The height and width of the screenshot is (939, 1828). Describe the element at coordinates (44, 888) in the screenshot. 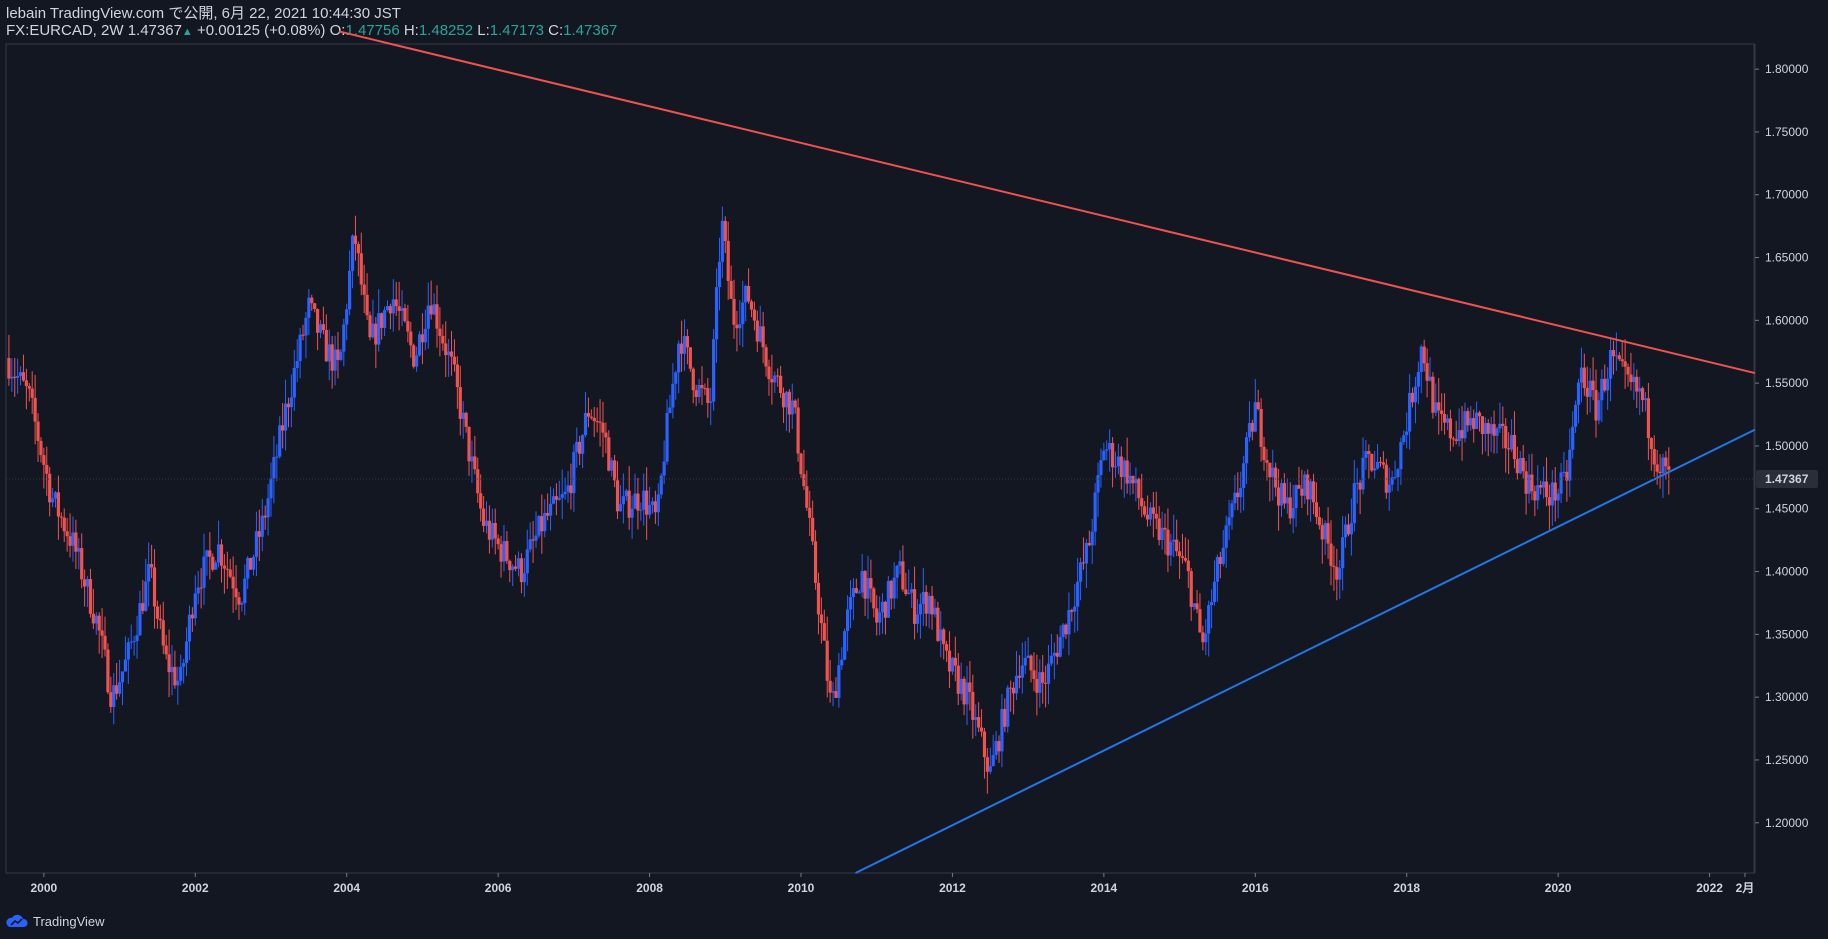

I see `x-tick-label: 2000` at that location.